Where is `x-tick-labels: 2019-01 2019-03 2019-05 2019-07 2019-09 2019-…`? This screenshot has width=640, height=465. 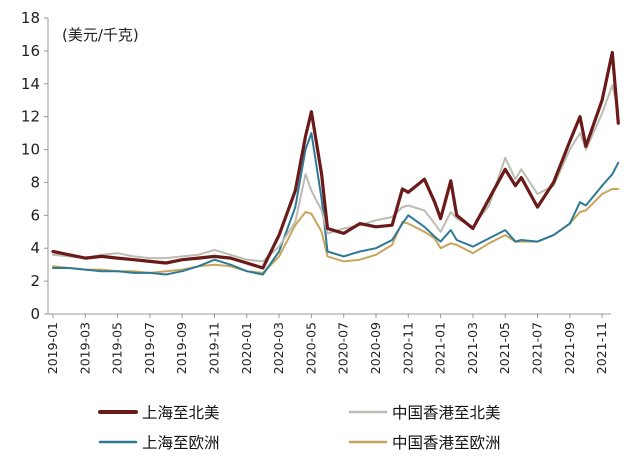
x-tick-labels: 2019-01 2019-03 2019-05 2019-07 2019-09 2019-… is located at coordinates (327, 344).